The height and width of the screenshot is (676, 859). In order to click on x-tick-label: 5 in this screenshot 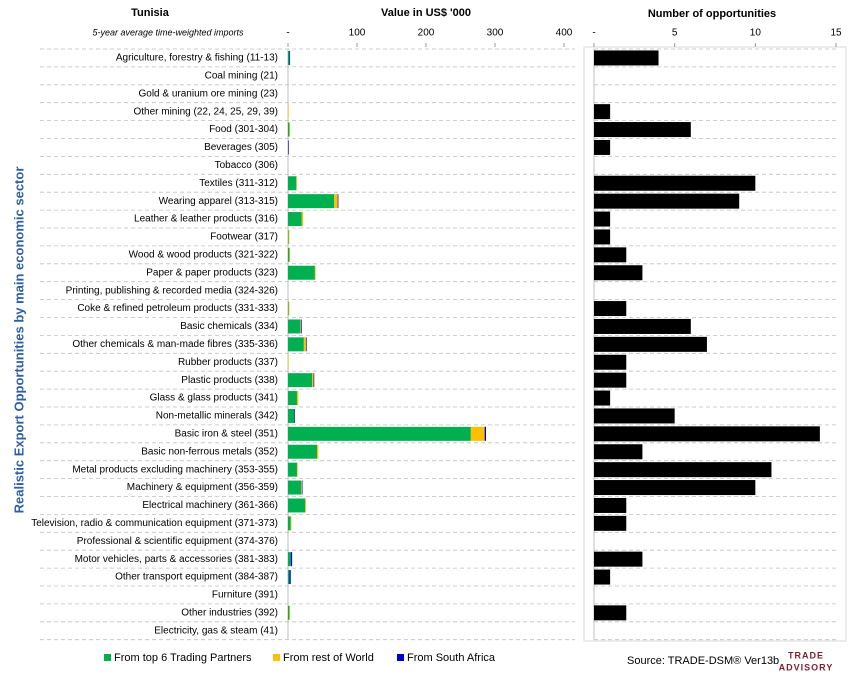, I will do `click(675, 33)`.